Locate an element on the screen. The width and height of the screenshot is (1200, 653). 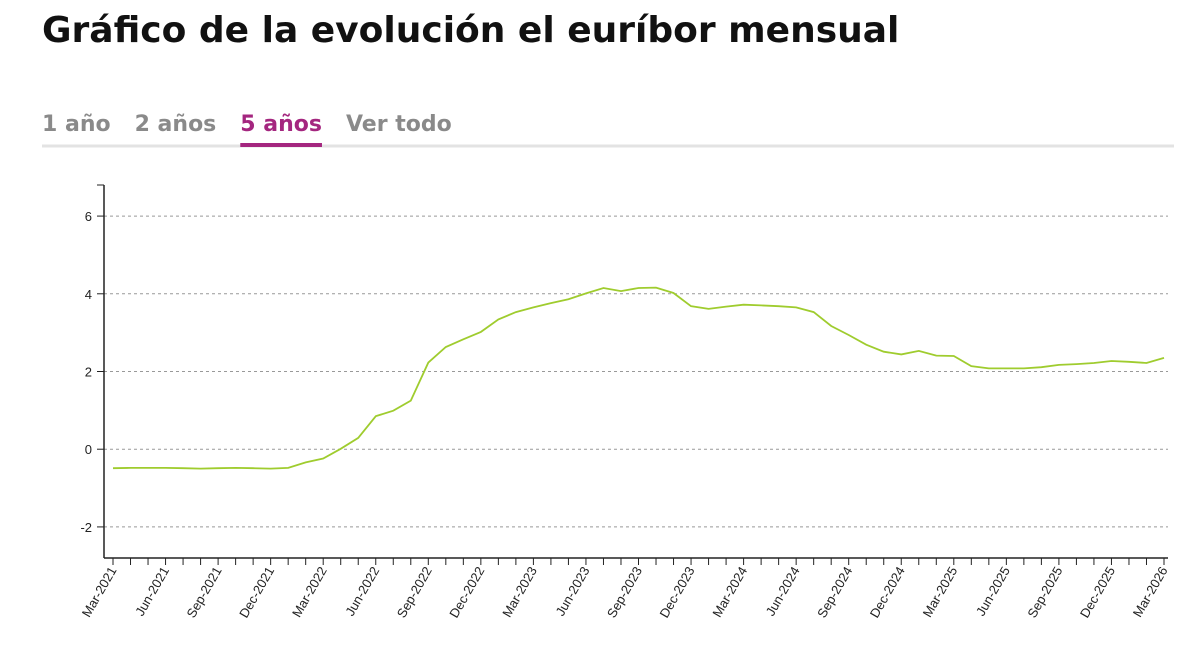
x-tick-label: Sep-2022 is located at coordinates (414, 592).